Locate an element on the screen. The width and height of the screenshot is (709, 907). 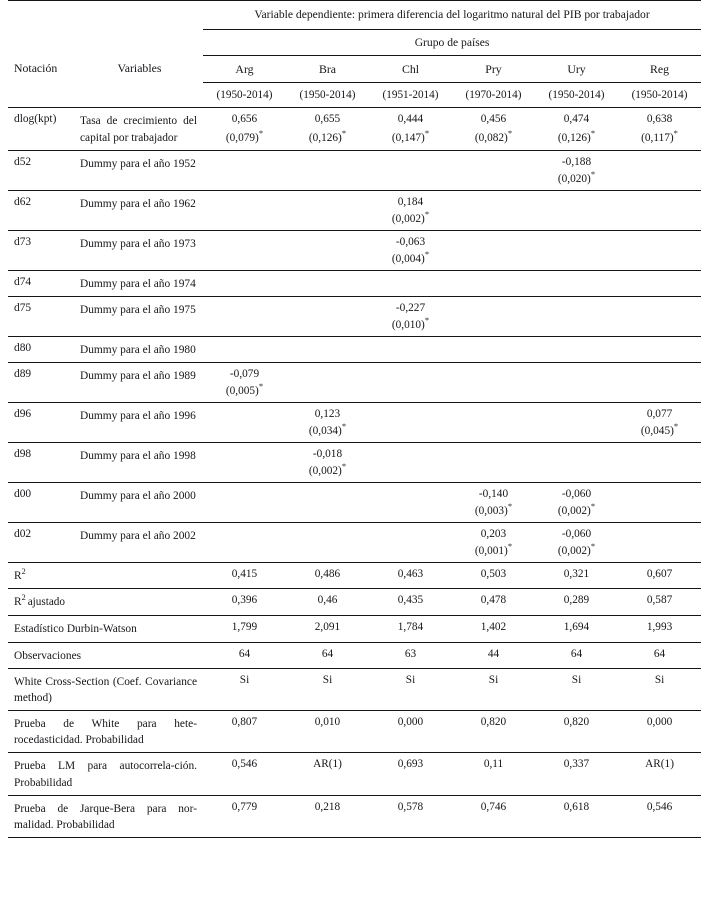
table-row-standard-error: (0,002)* is located at coordinates (354, 472).